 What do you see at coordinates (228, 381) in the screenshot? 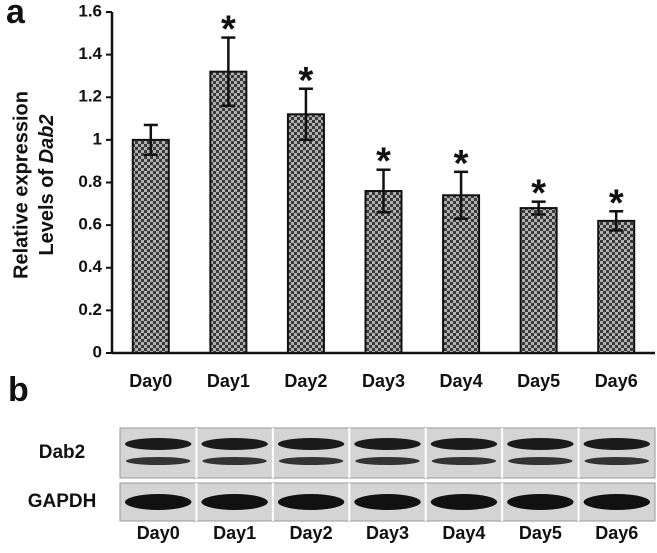
I see `x-tick-label: Day1` at bounding box center [228, 381].